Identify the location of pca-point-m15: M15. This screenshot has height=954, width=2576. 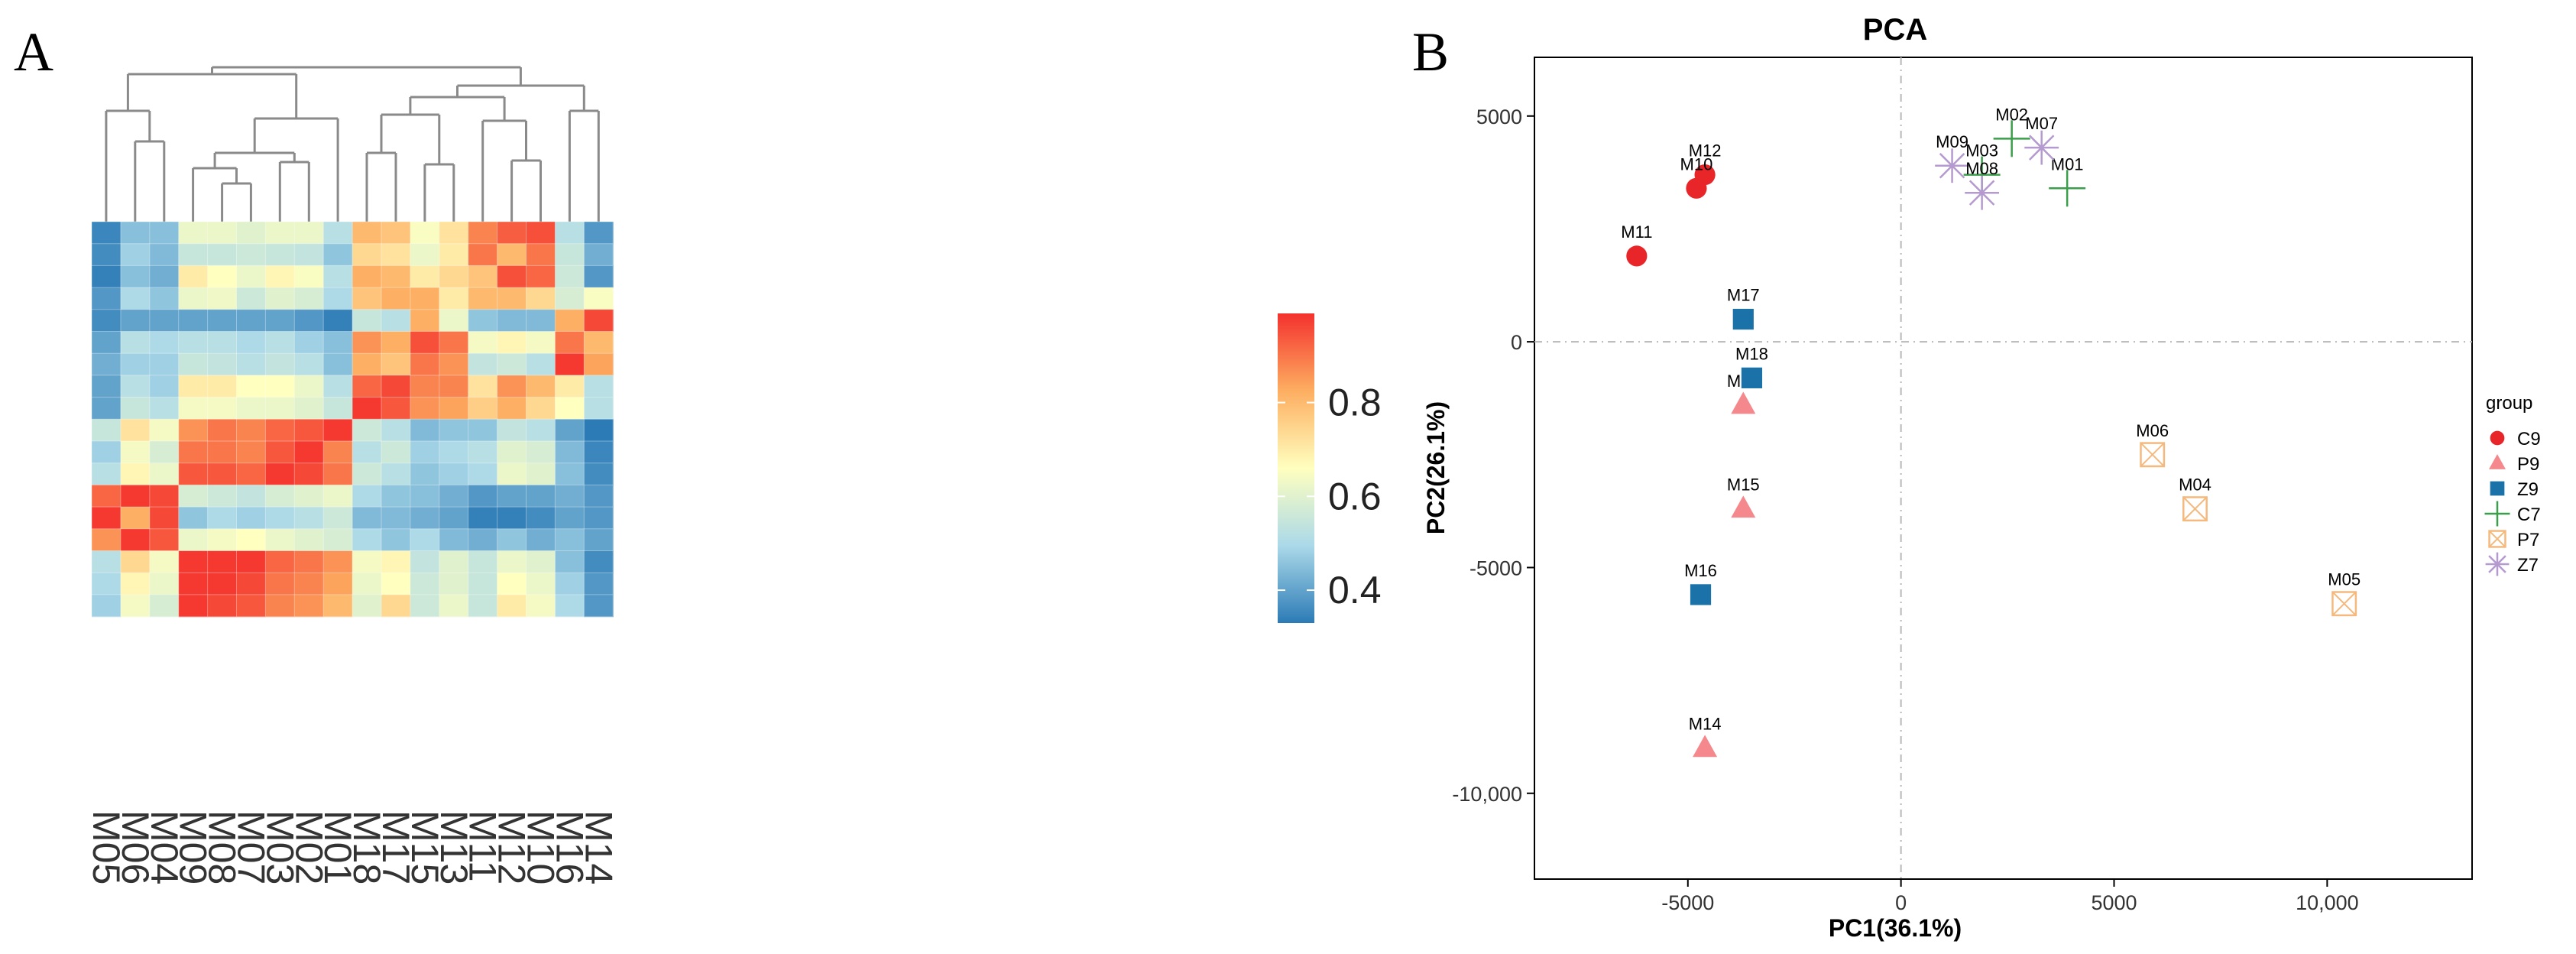
(1744, 496).